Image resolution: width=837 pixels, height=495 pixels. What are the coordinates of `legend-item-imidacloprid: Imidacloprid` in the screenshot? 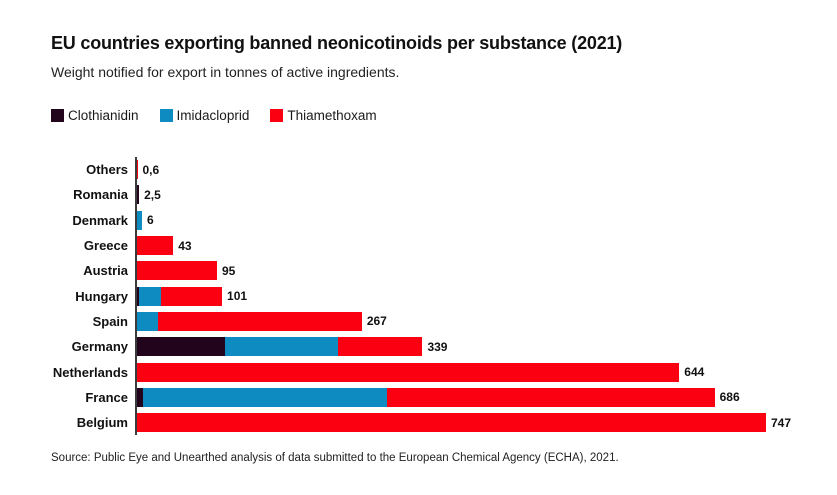 It's located at (204, 115).